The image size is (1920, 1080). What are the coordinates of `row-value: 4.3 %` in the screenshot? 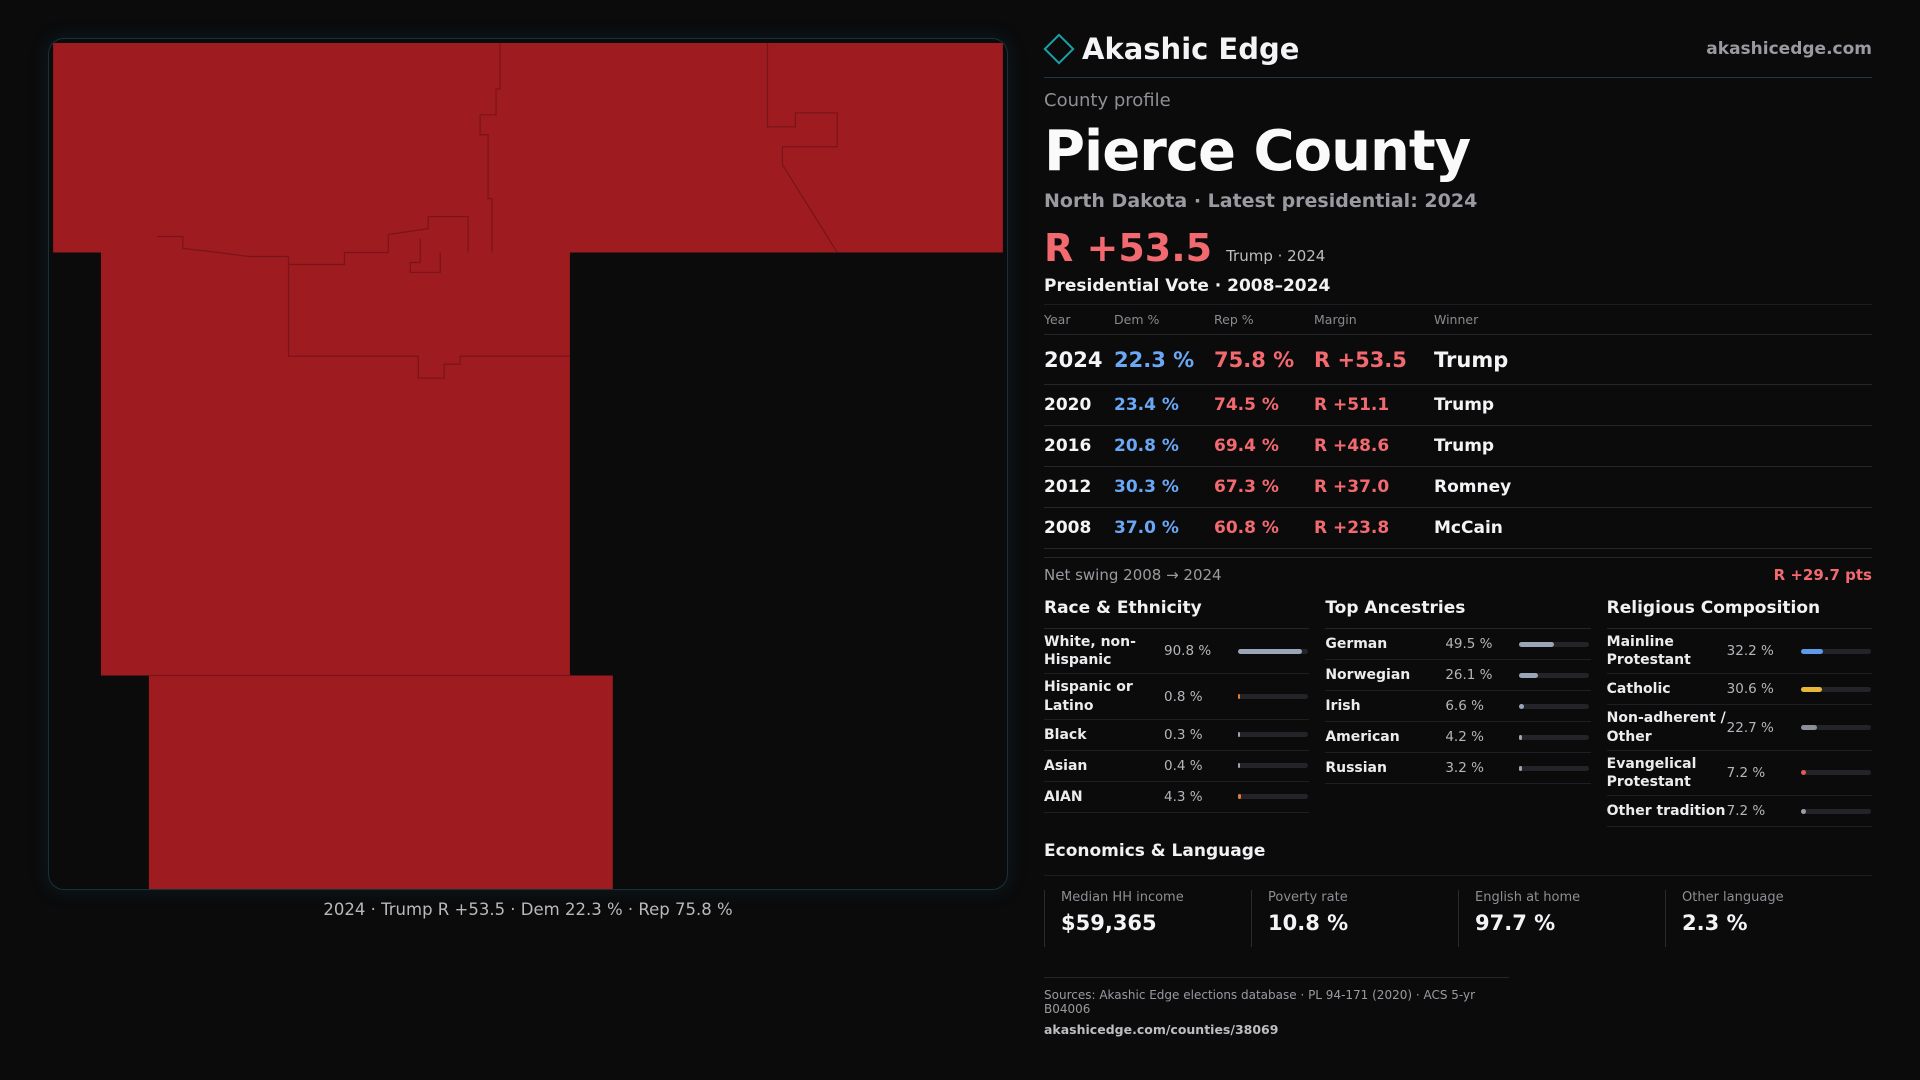 It's located at (1183, 796).